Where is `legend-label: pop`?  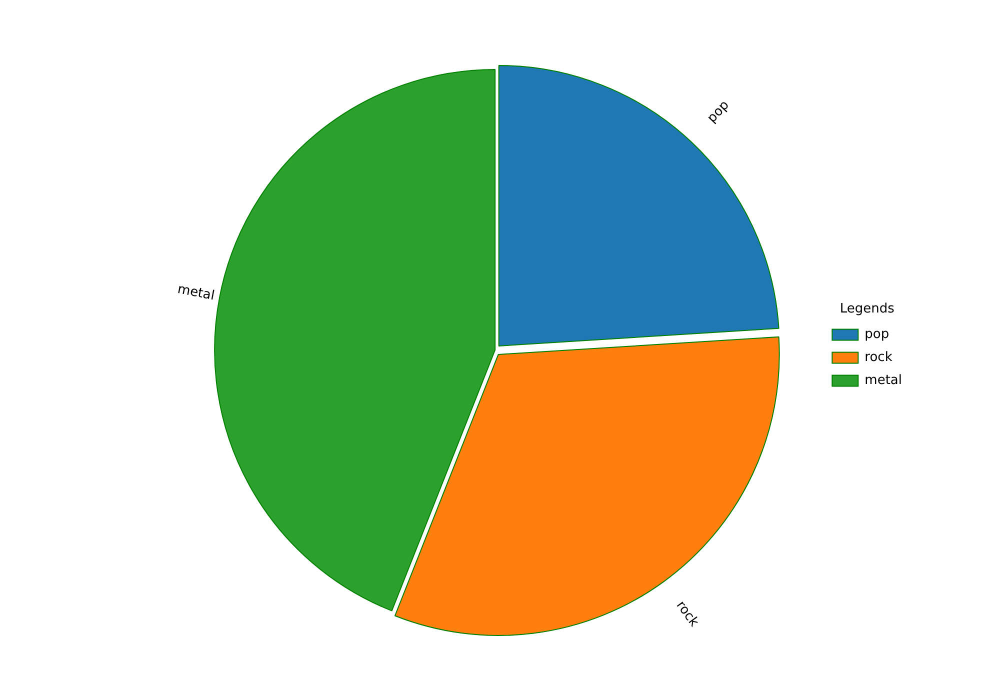
legend-label: pop is located at coordinates (877, 334).